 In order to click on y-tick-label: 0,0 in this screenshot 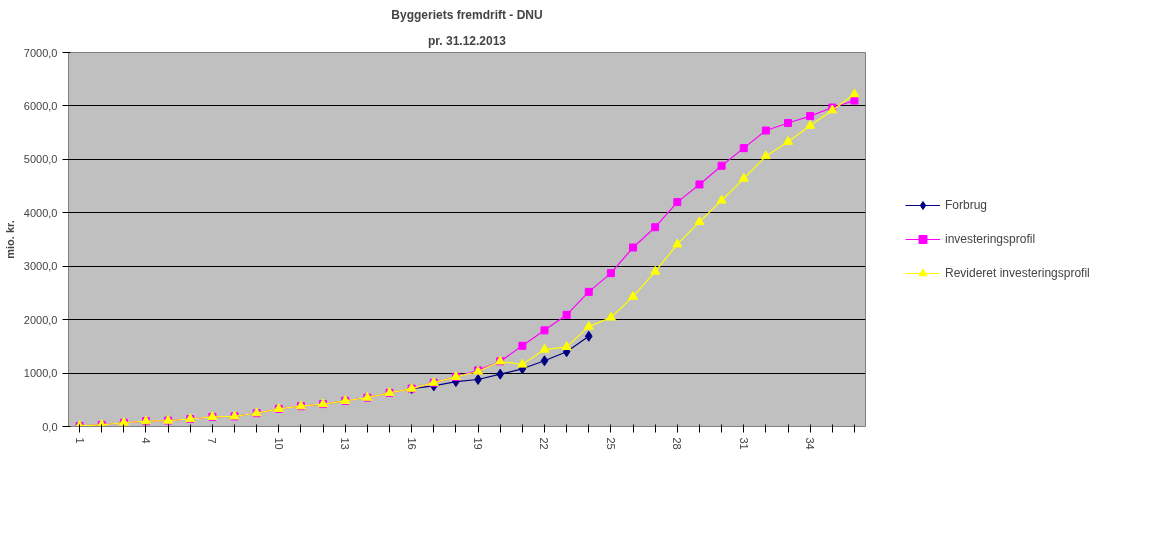, I will do `click(50, 426)`.